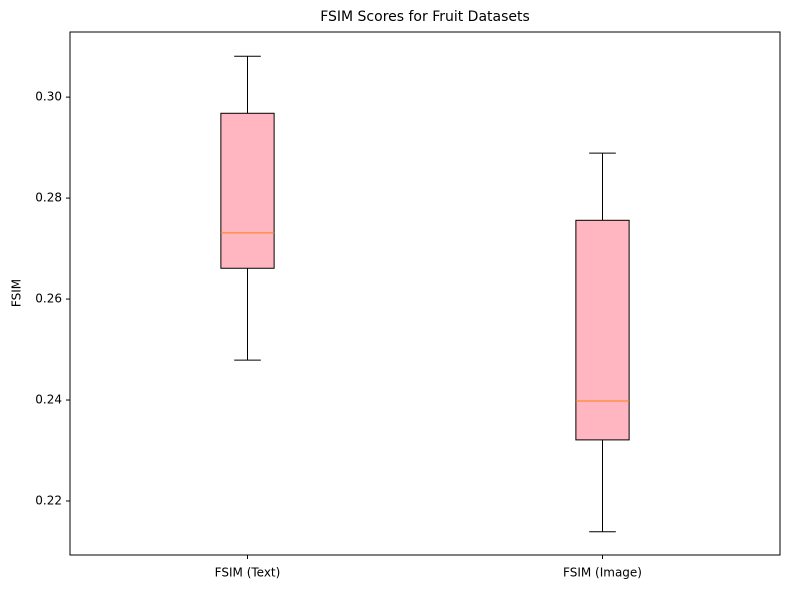 This screenshot has width=790, height=594. Describe the element at coordinates (48, 500) in the screenshot. I see `y-tick-label: 0.22` at that location.